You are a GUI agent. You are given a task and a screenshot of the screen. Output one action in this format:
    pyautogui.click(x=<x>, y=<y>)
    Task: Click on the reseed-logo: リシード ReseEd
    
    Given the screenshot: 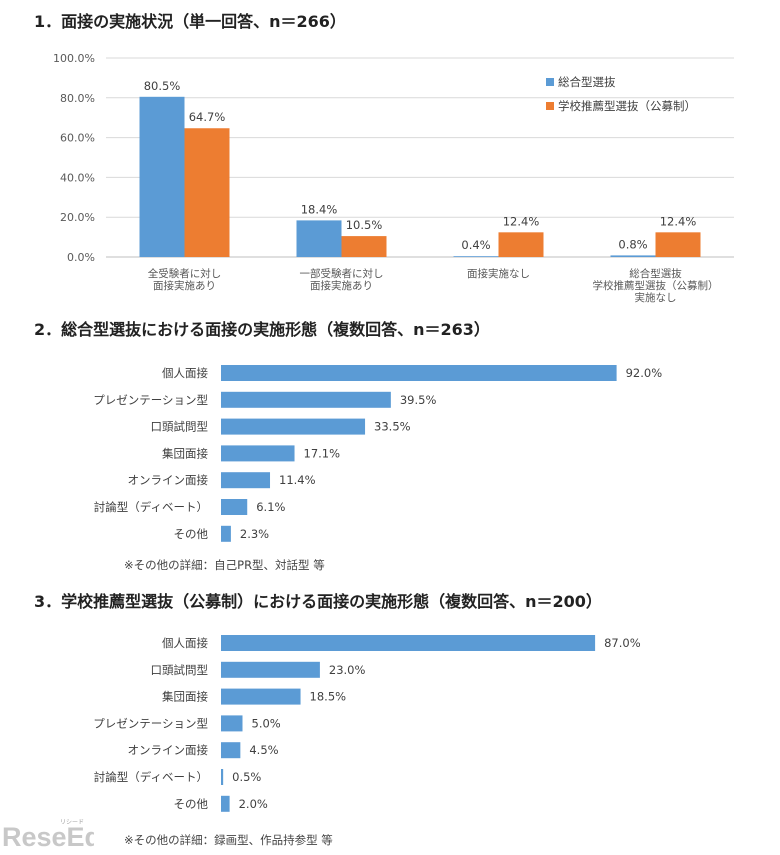 What is the action you would take?
    pyautogui.click(x=48, y=834)
    